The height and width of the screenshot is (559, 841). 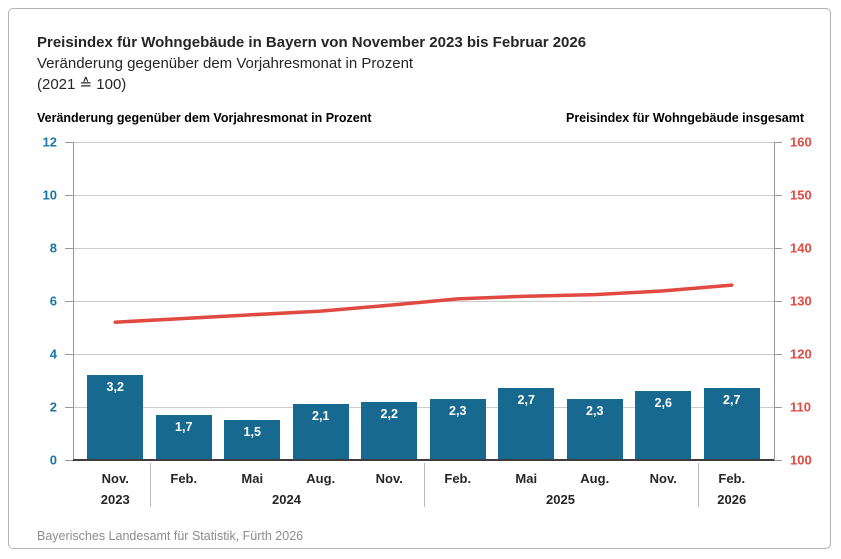 I want to click on bar-value-label: 2,1, so click(x=321, y=416).